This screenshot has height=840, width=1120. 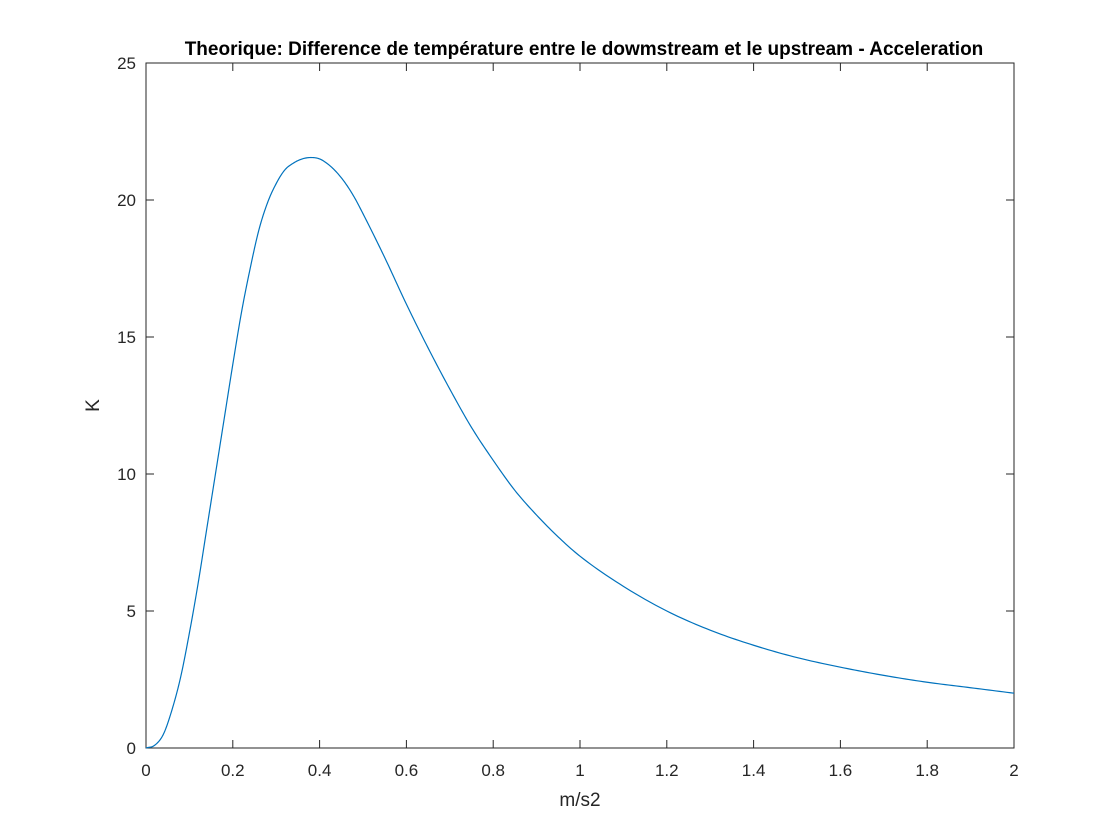 What do you see at coordinates (579, 770) in the screenshot?
I see `x-tick-label: 1` at bounding box center [579, 770].